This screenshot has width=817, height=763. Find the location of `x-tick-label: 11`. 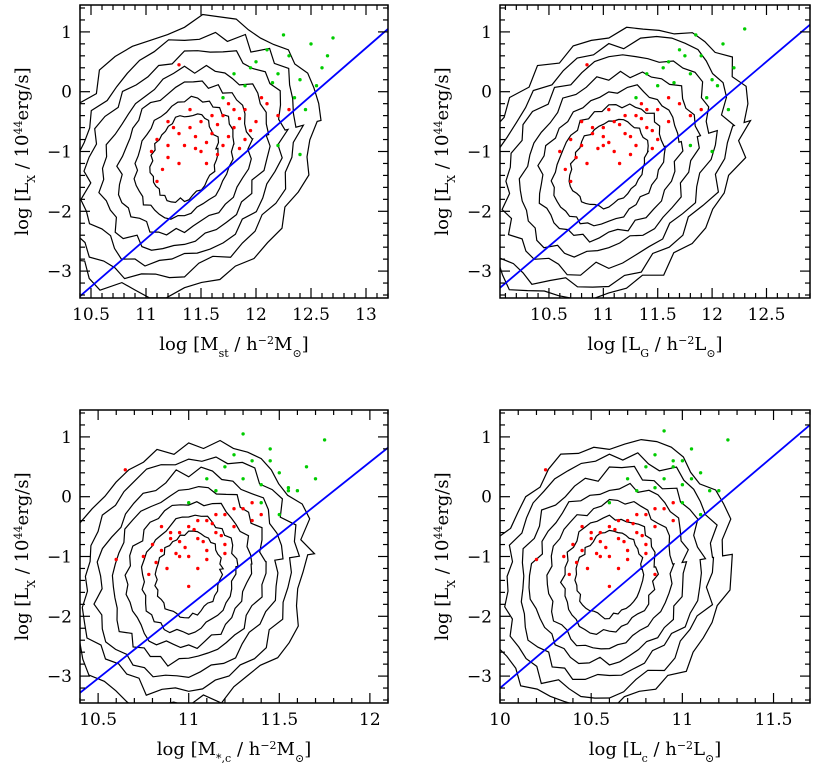

x-tick-label: 11 is located at coordinates (683, 720).